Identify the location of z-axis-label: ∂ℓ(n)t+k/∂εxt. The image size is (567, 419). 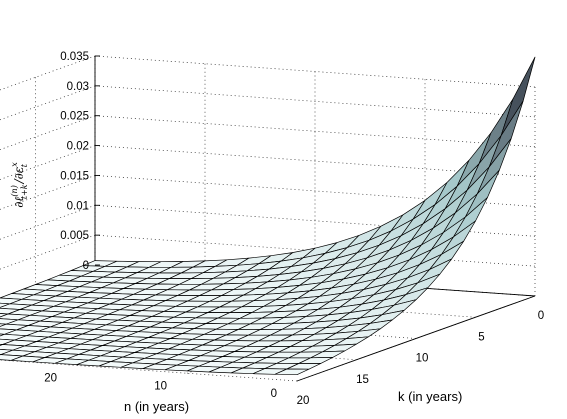
(19, 185).